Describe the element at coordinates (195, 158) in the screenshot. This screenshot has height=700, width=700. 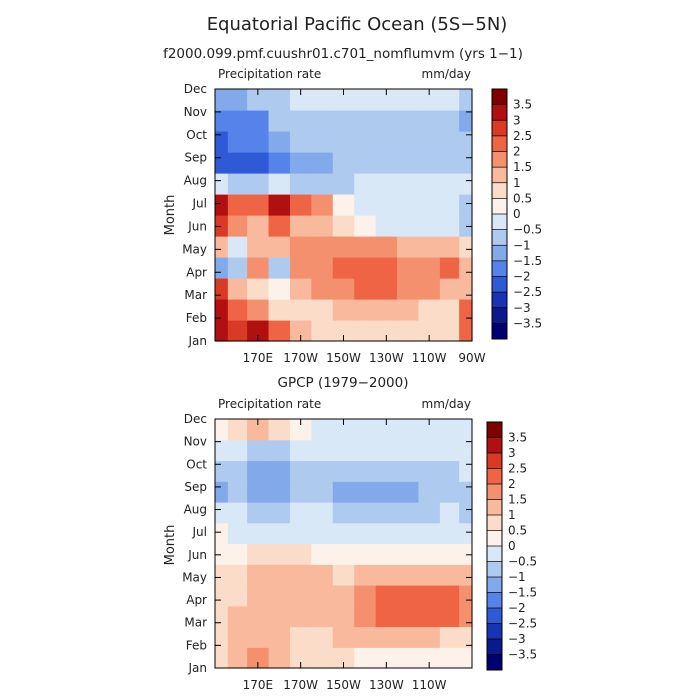
I see `y-tick-label: Sep` at that location.